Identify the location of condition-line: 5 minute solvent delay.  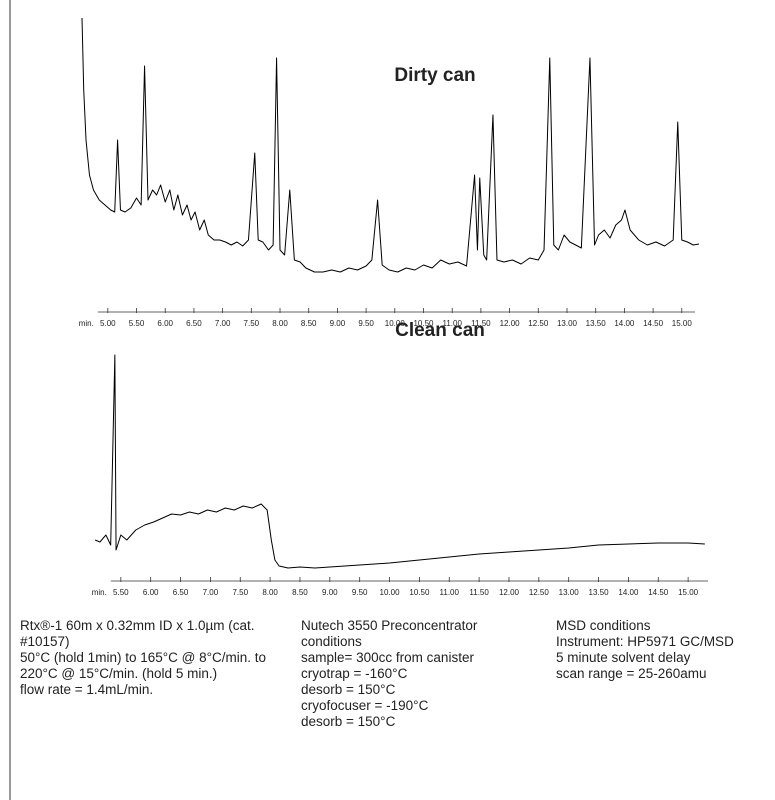
(623, 657).